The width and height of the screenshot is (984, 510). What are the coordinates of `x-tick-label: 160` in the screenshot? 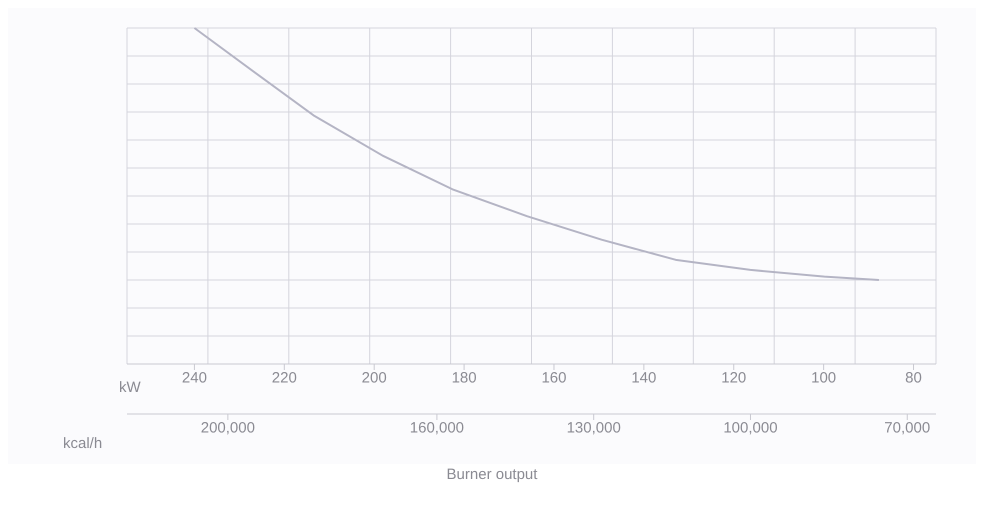 It's located at (553, 378).